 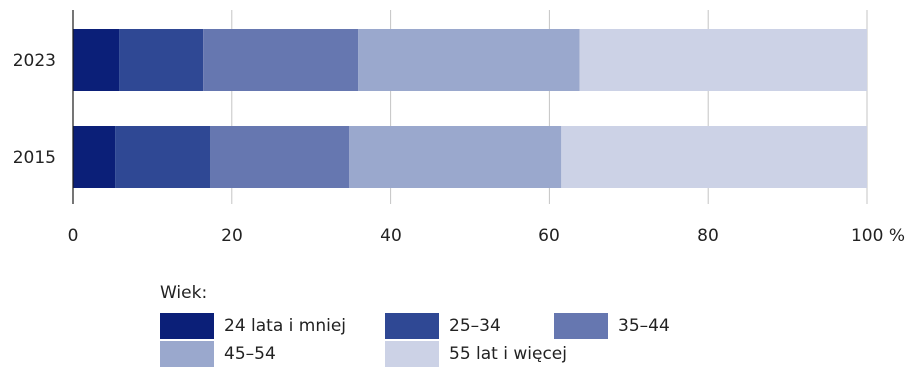 I want to click on x-axis-labels: 0 20 40 60 80 100 %, so click(x=486, y=236).